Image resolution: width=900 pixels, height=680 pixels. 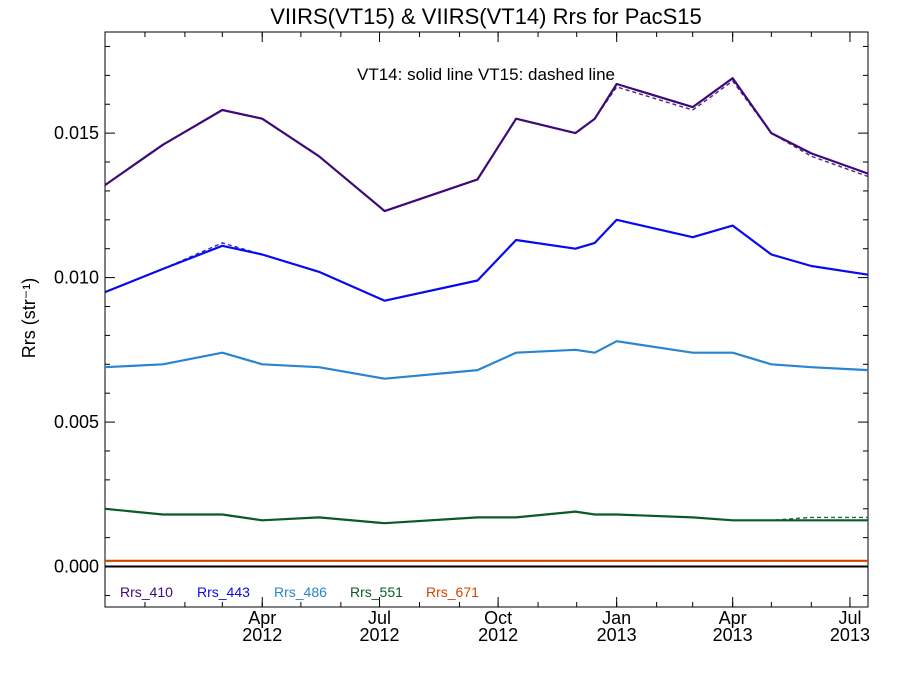 I want to click on legend-entry: Rrs_671, so click(x=452, y=592).